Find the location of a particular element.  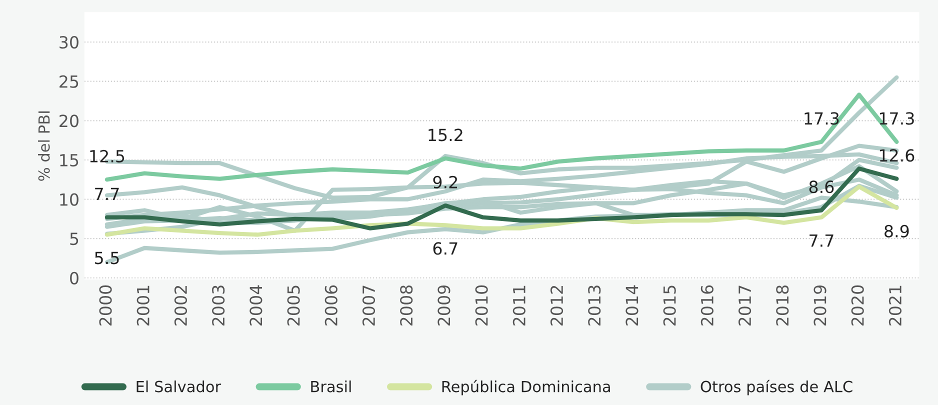

y-tick-label: 5 is located at coordinates (74, 239).